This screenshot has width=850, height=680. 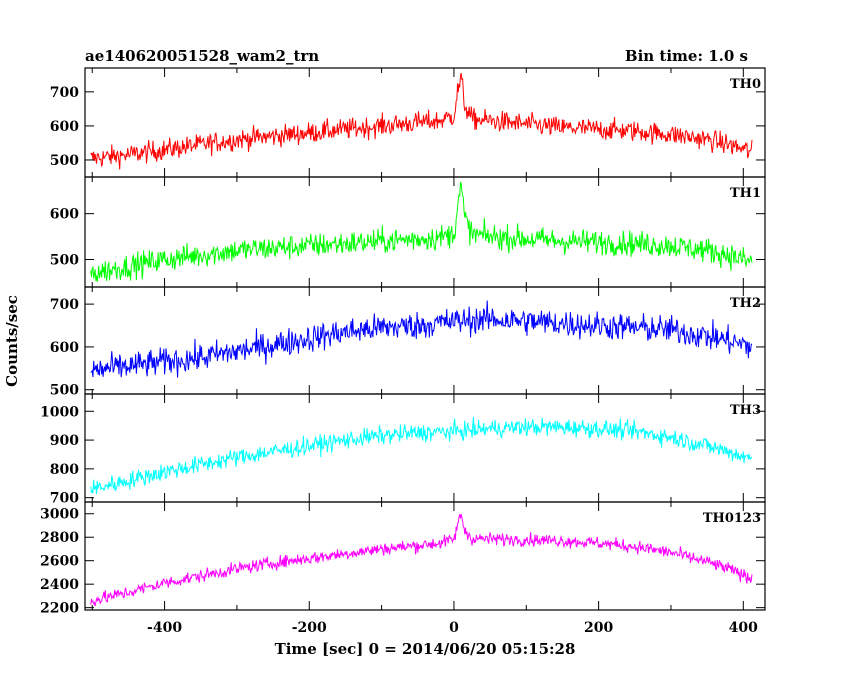 I want to click on panel-th0123: 2200 2400 2600 2800 3000 TH0123, so click(x=403, y=559).